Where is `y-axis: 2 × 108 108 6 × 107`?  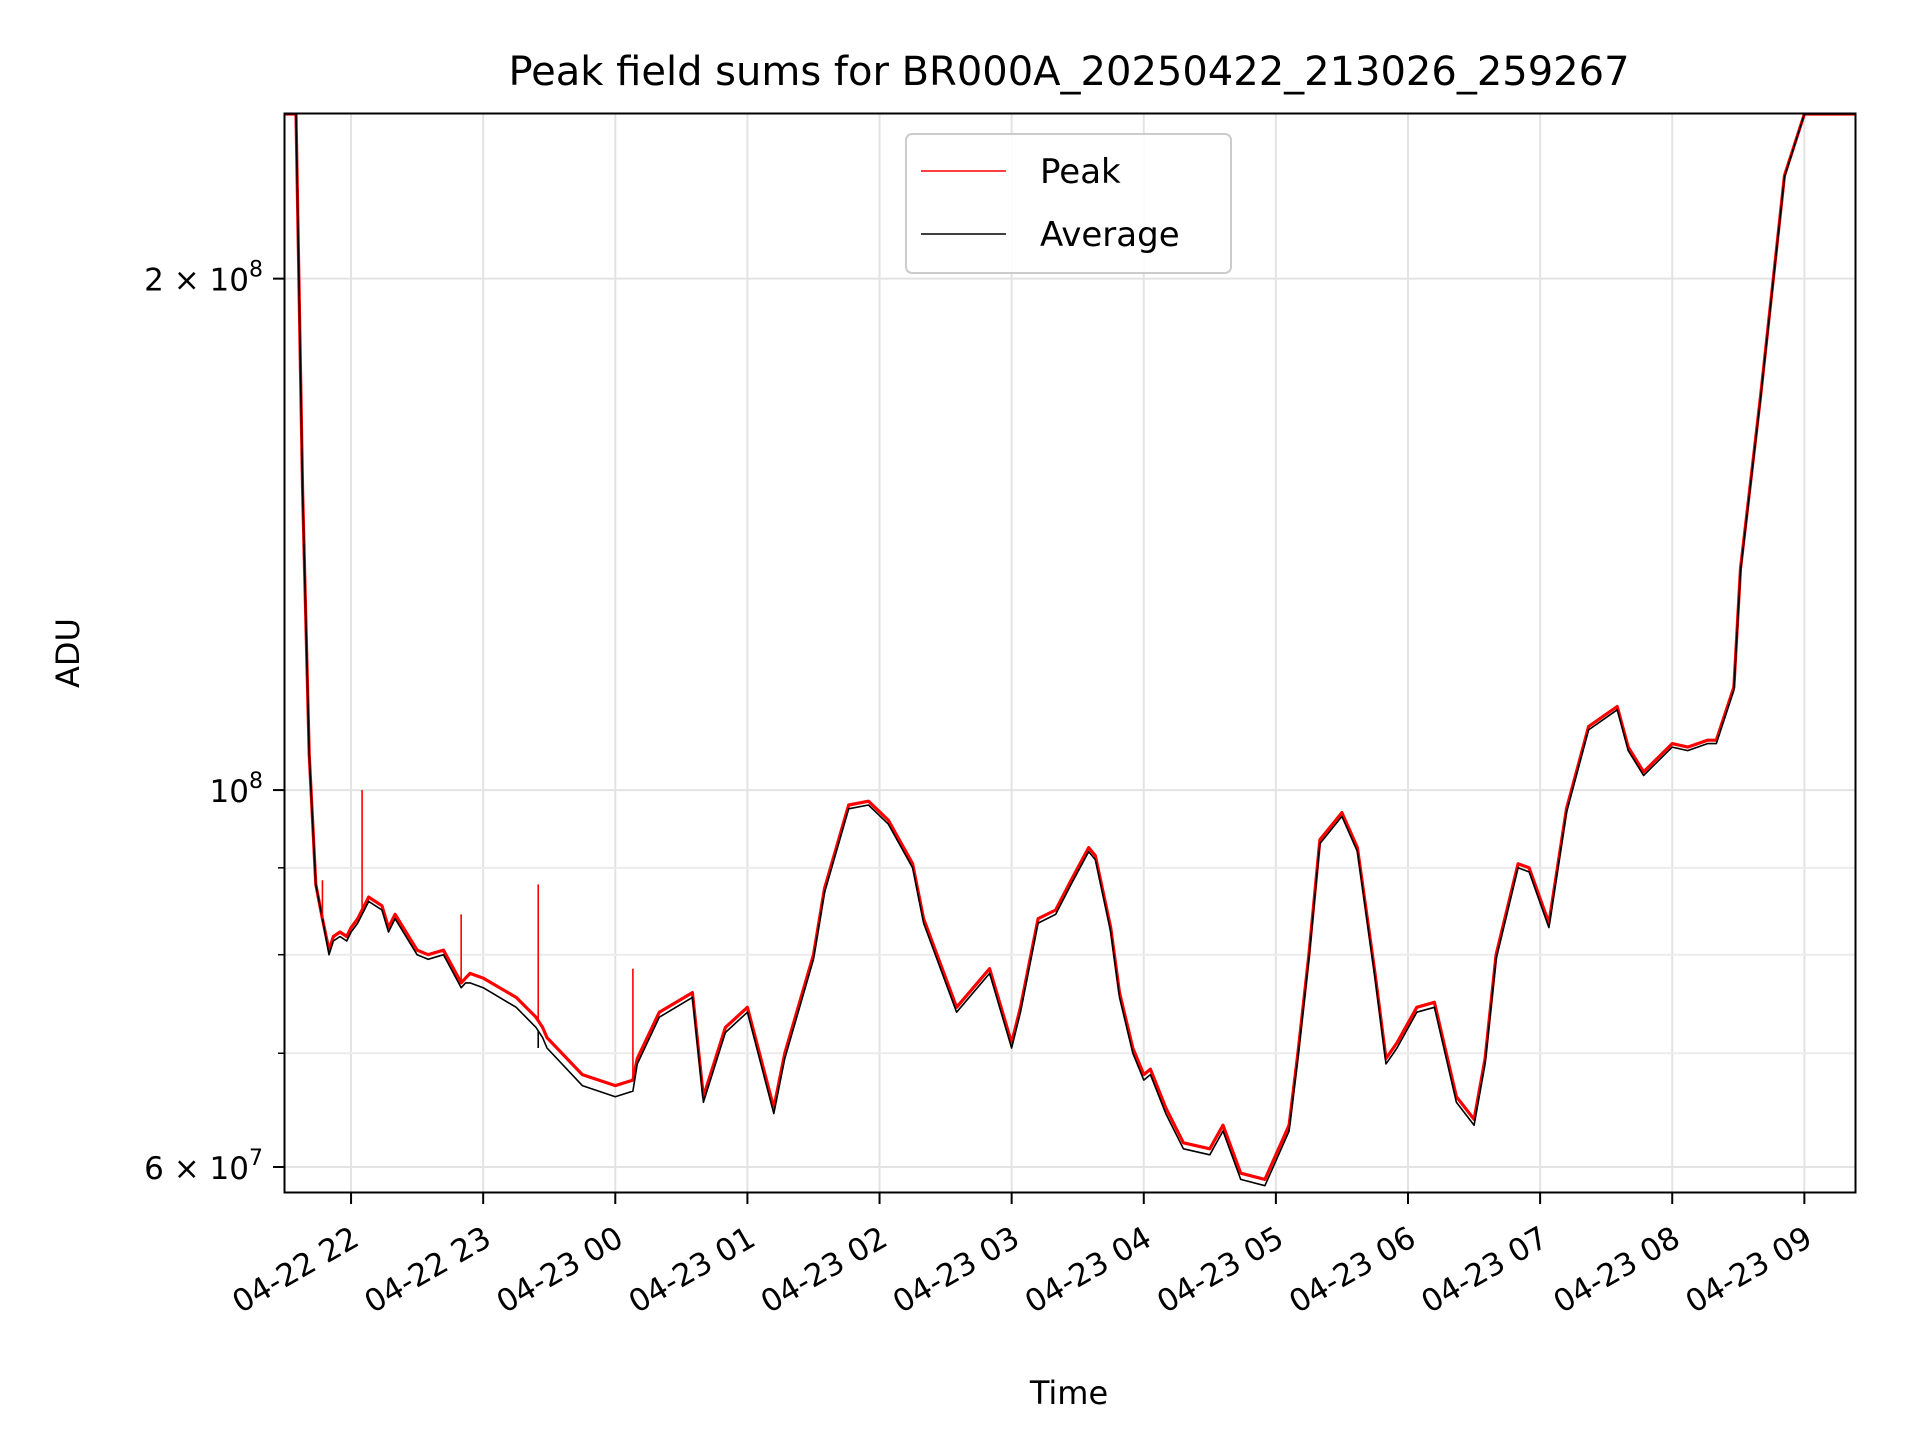
y-axis: 2 × 108 108 6 × 107 is located at coordinates (214, 722).